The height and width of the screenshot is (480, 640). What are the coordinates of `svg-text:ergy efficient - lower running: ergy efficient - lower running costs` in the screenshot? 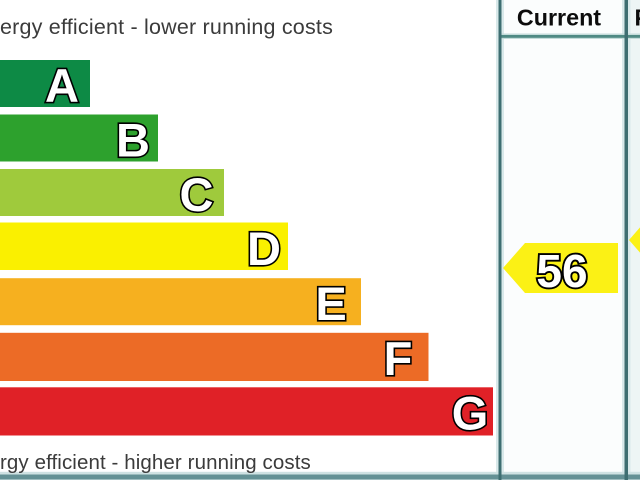 It's located at (166, 27).